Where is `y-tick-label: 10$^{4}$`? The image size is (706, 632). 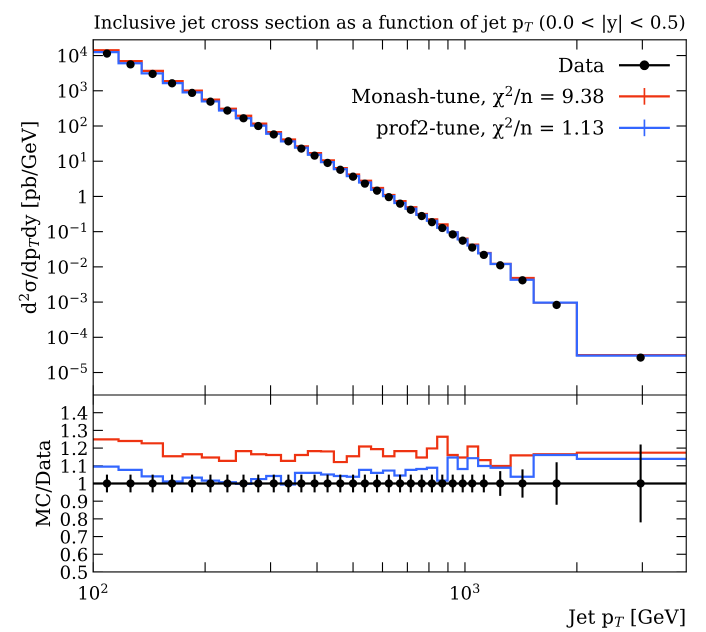 y-tick-label: 10$^{4}$ is located at coordinates (73, 54).